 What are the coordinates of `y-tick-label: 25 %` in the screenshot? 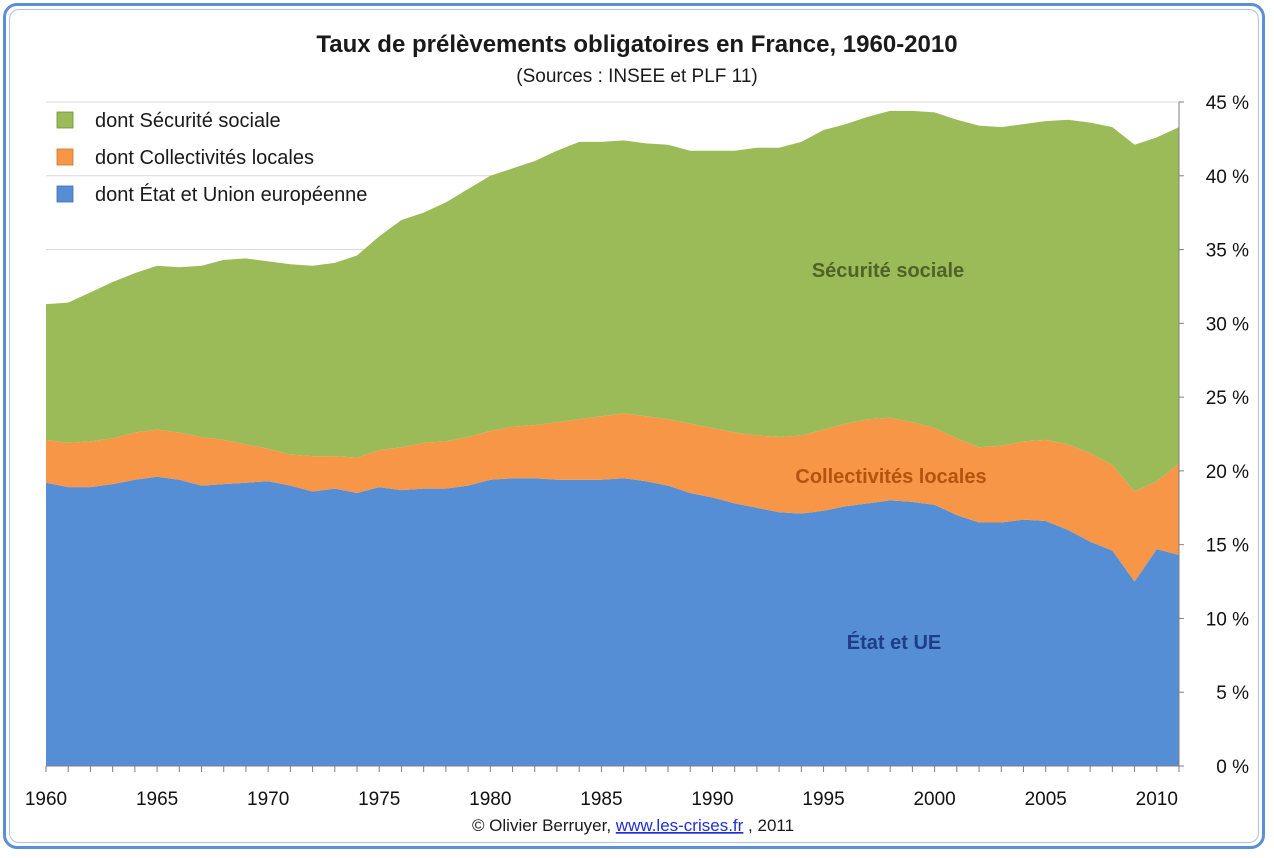 It's located at (1227, 398).